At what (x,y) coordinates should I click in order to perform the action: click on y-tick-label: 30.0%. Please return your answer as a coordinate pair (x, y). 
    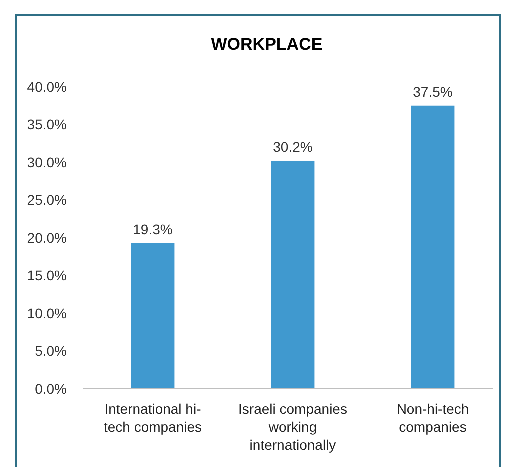
    Looking at the image, I should click on (47, 162).